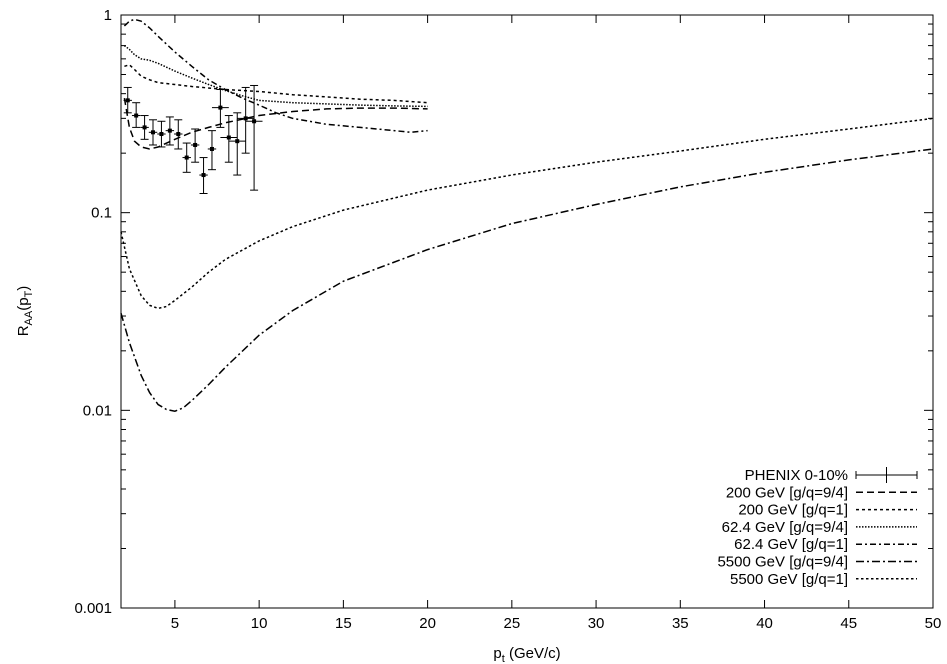  Describe the element at coordinates (764, 623) in the screenshot. I see `x-tick-label: 40` at that location.